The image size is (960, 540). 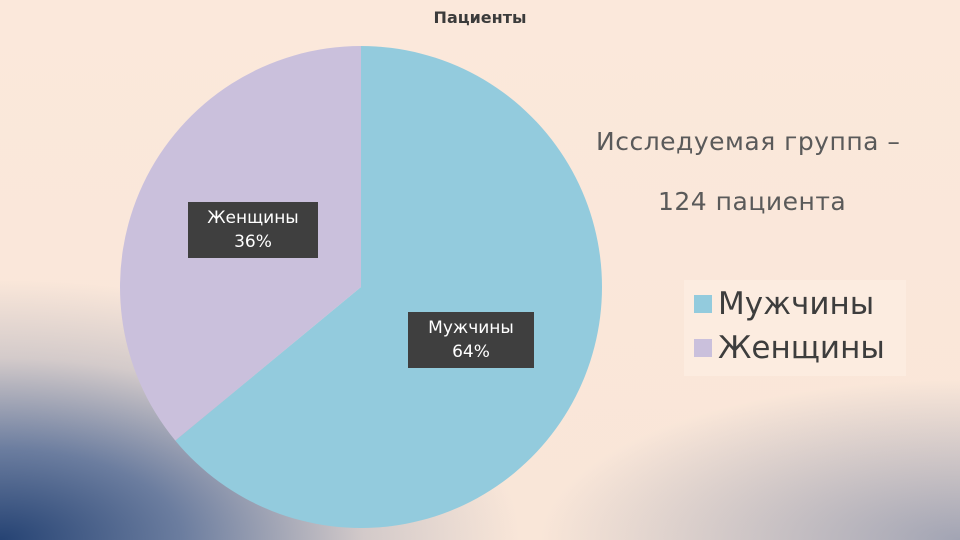 What do you see at coordinates (480, 17) in the screenshot?
I see `chart-title: Пациенты` at bounding box center [480, 17].